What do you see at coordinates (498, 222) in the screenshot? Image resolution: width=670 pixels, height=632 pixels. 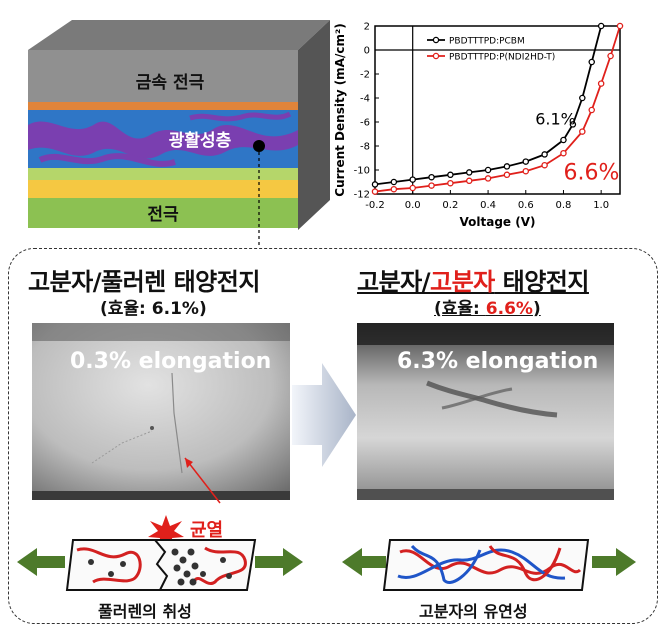 I see `x-axis-label: Voltage (V)` at bounding box center [498, 222].